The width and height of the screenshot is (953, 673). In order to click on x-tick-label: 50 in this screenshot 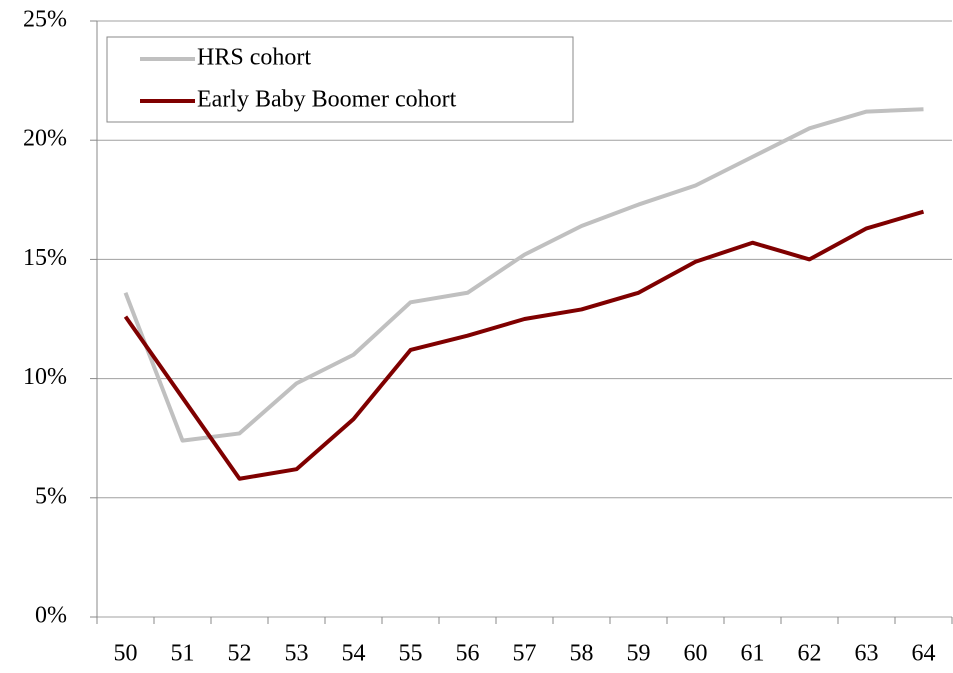, I will do `click(126, 654)`.